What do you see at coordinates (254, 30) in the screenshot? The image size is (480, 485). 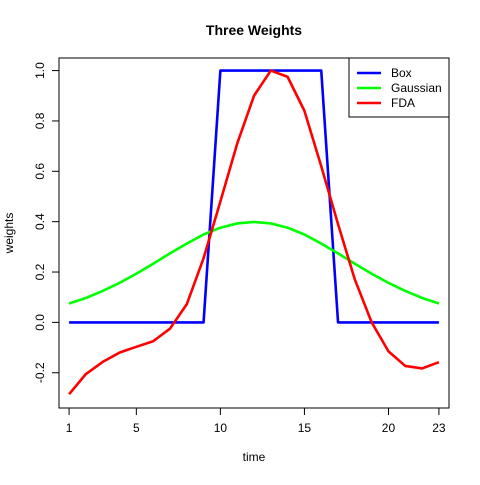 I see `chart-title: Three Weights` at bounding box center [254, 30].